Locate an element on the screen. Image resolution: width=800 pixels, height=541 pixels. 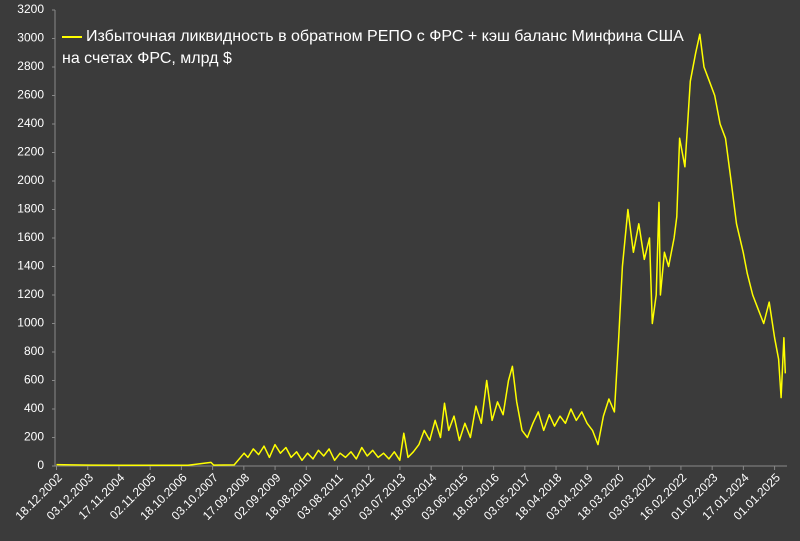
y-tick-label: 1200 is located at coordinates (30, 294).